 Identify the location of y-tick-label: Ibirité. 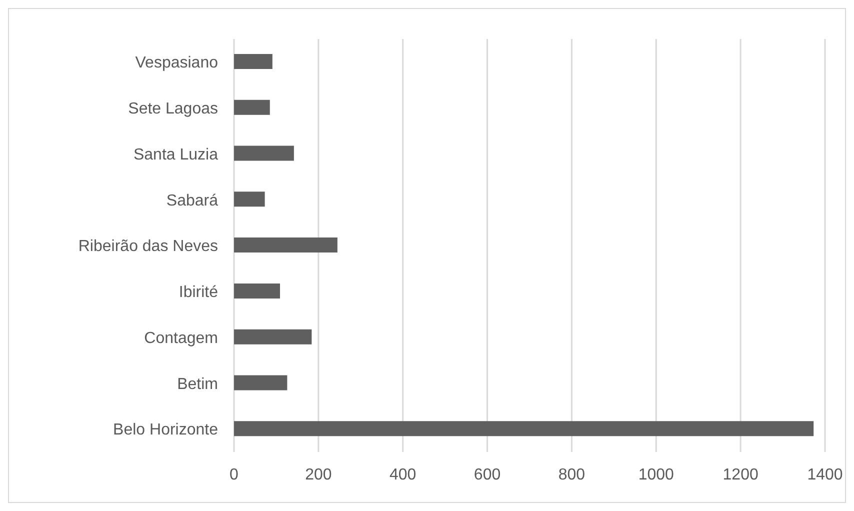
(198, 293).